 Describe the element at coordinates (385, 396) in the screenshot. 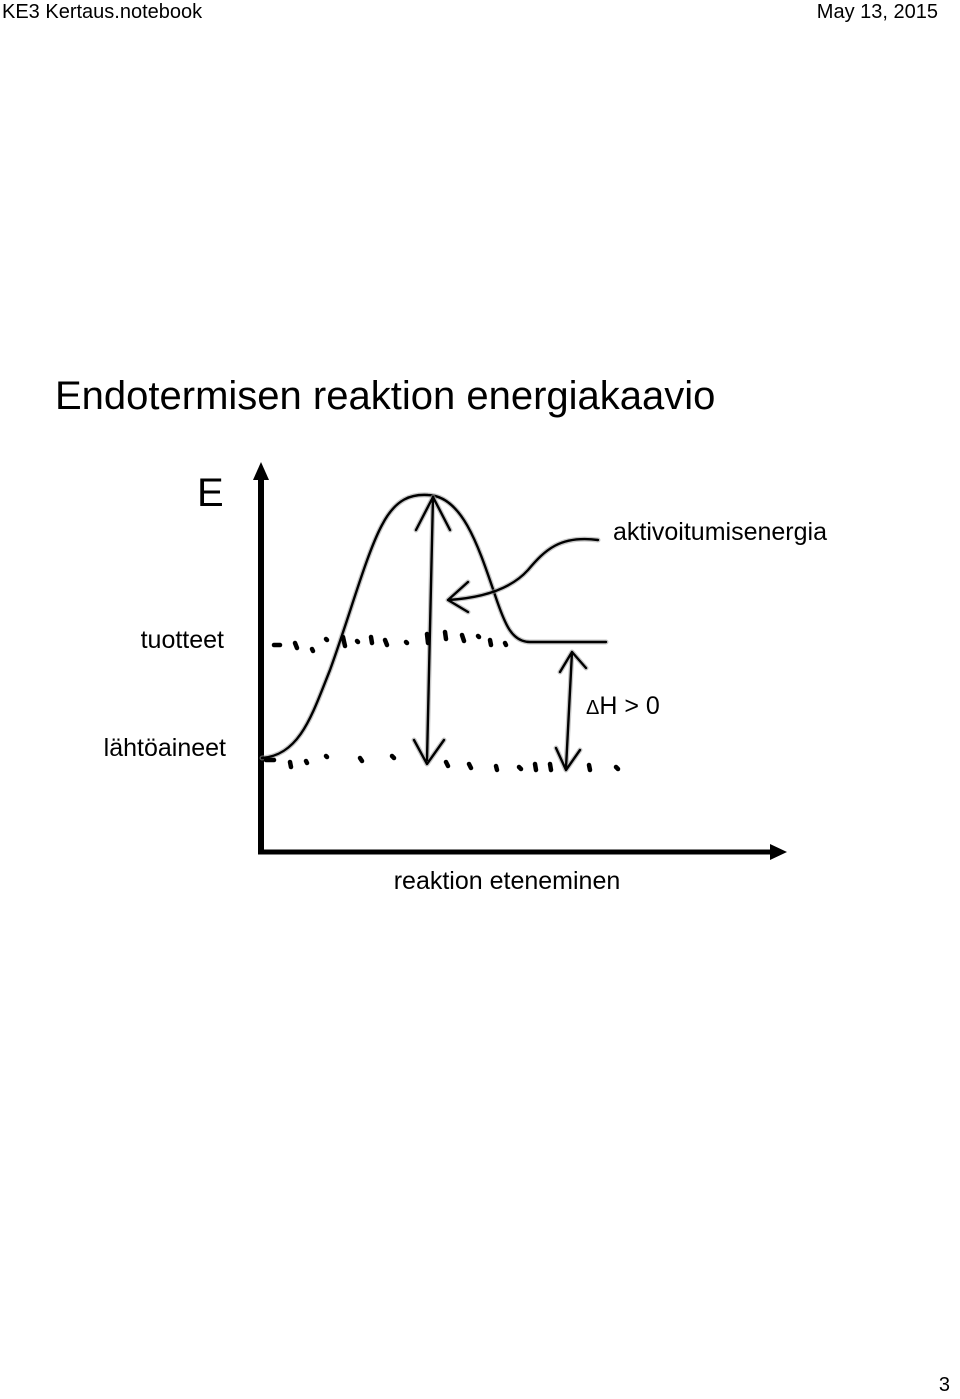

I see `page-title: Endotermisen reaktion energiakaavio` at that location.